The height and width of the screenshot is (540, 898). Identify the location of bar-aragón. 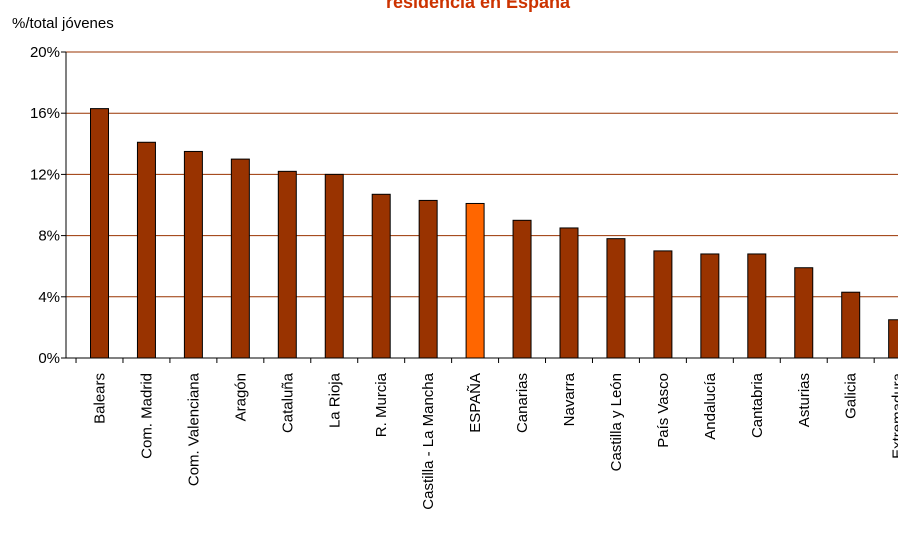
(240, 258).